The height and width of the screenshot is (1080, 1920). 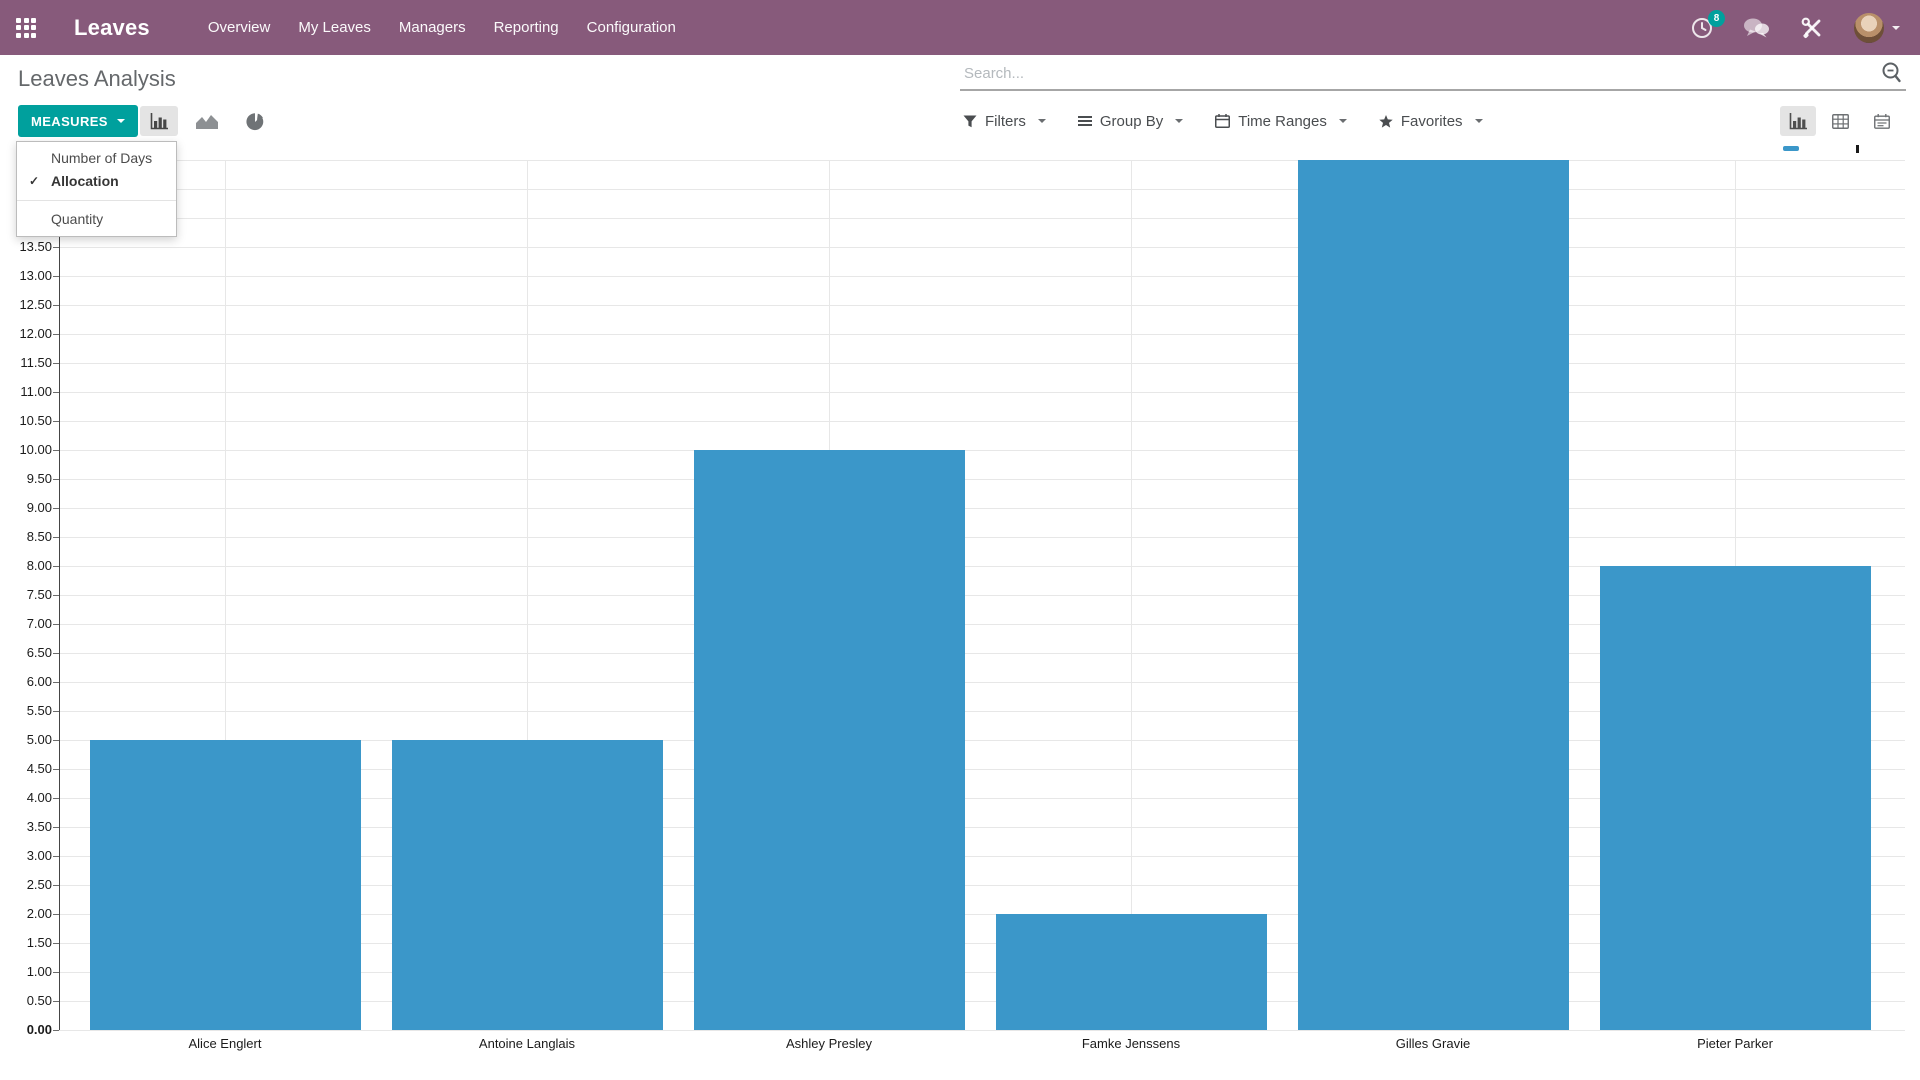 What do you see at coordinates (39, 797) in the screenshot?
I see `y-tick-label: 4.00` at bounding box center [39, 797].